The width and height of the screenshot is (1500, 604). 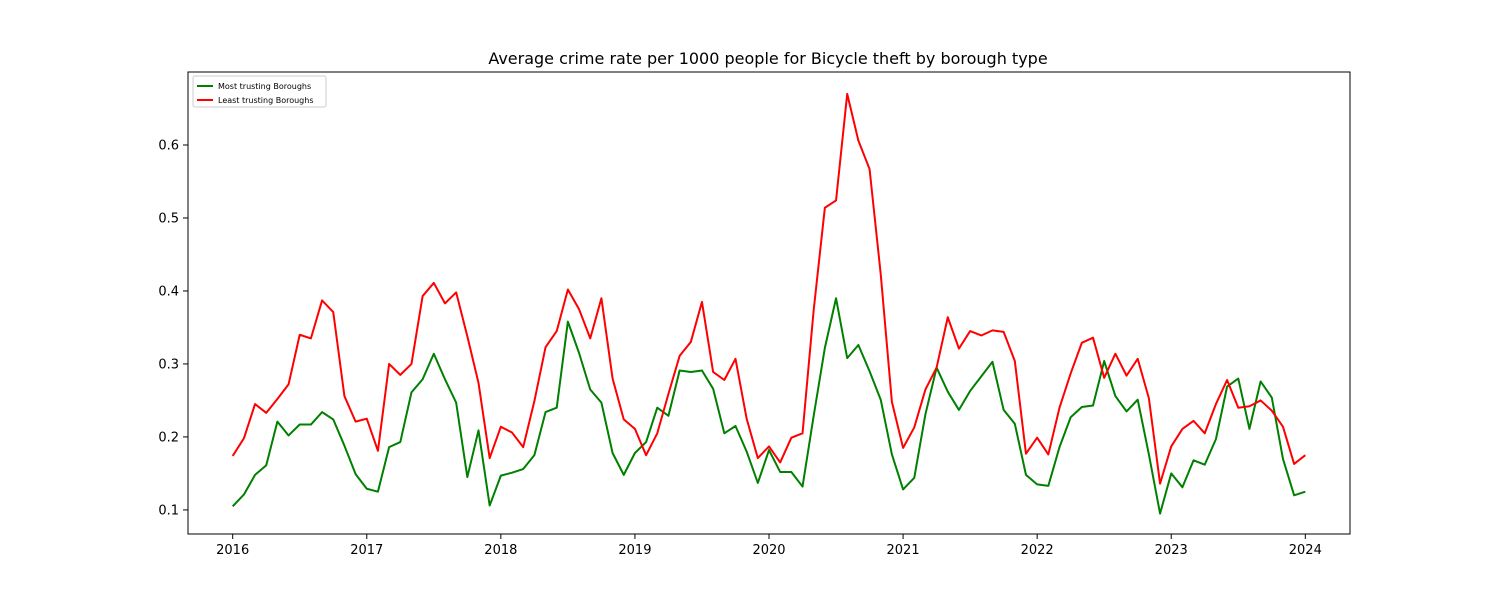 I want to click on y-tick-label: 0.5, so click(x=168, y=218).